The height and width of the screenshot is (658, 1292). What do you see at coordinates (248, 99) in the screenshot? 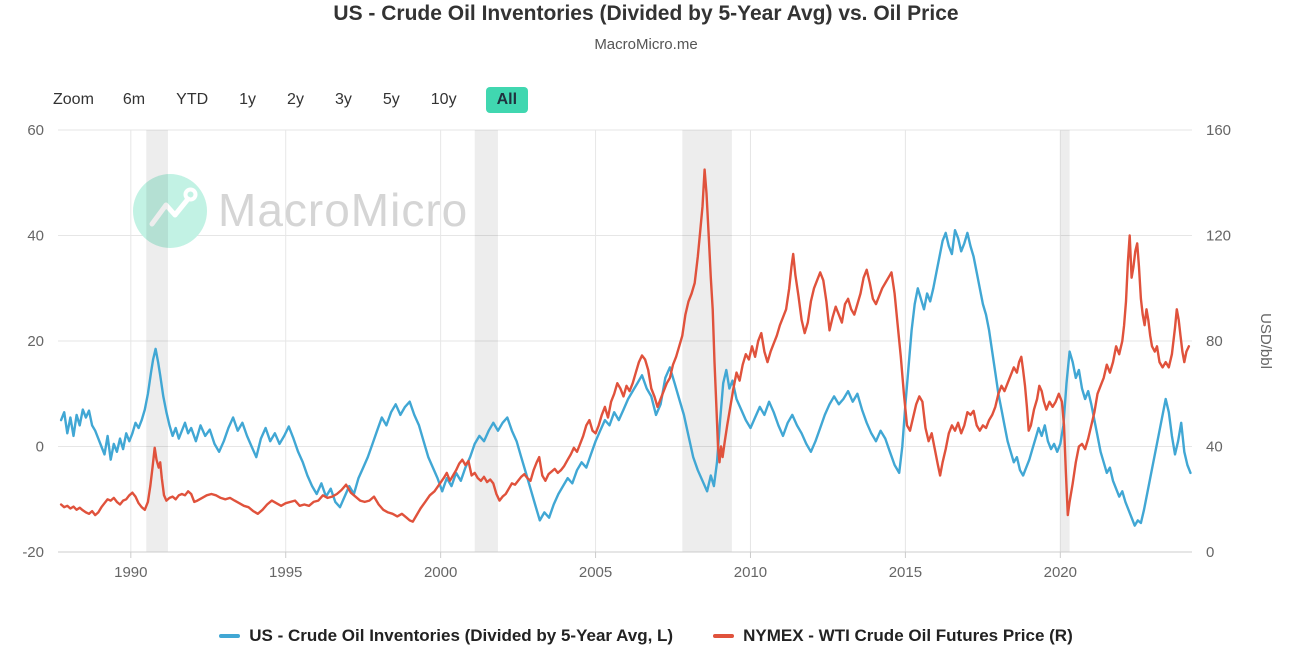
I see `range-button-1y: 1y` at bounding box center [248, 99].